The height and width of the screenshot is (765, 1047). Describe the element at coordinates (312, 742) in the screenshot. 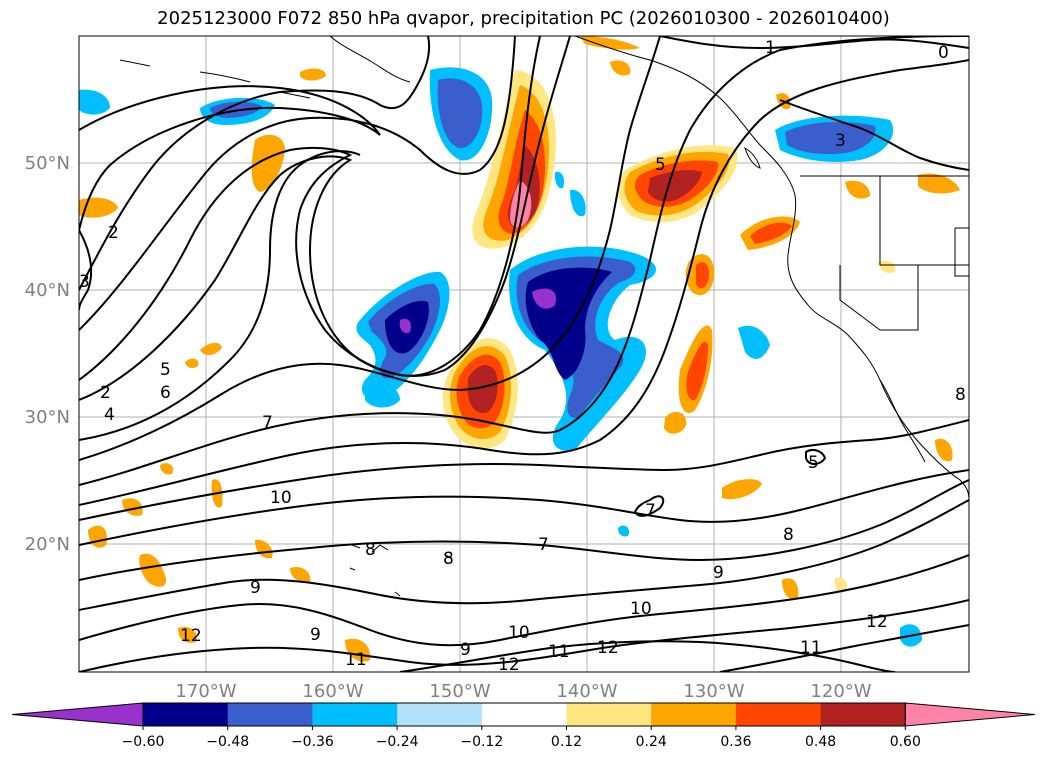

I see `colorbar-tick-label: −0.36` at that location.